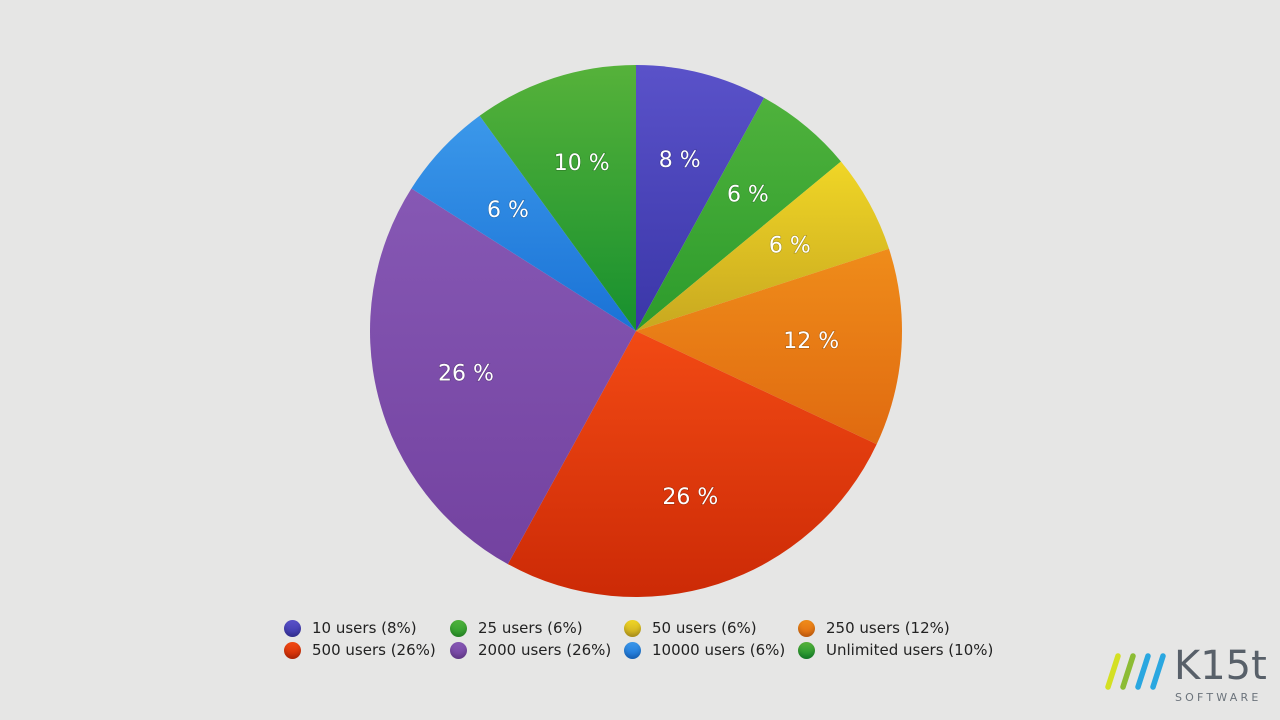 The image size is (1280, 720). I want to click on legend-label: 50 users (6%), so click(704, 628).